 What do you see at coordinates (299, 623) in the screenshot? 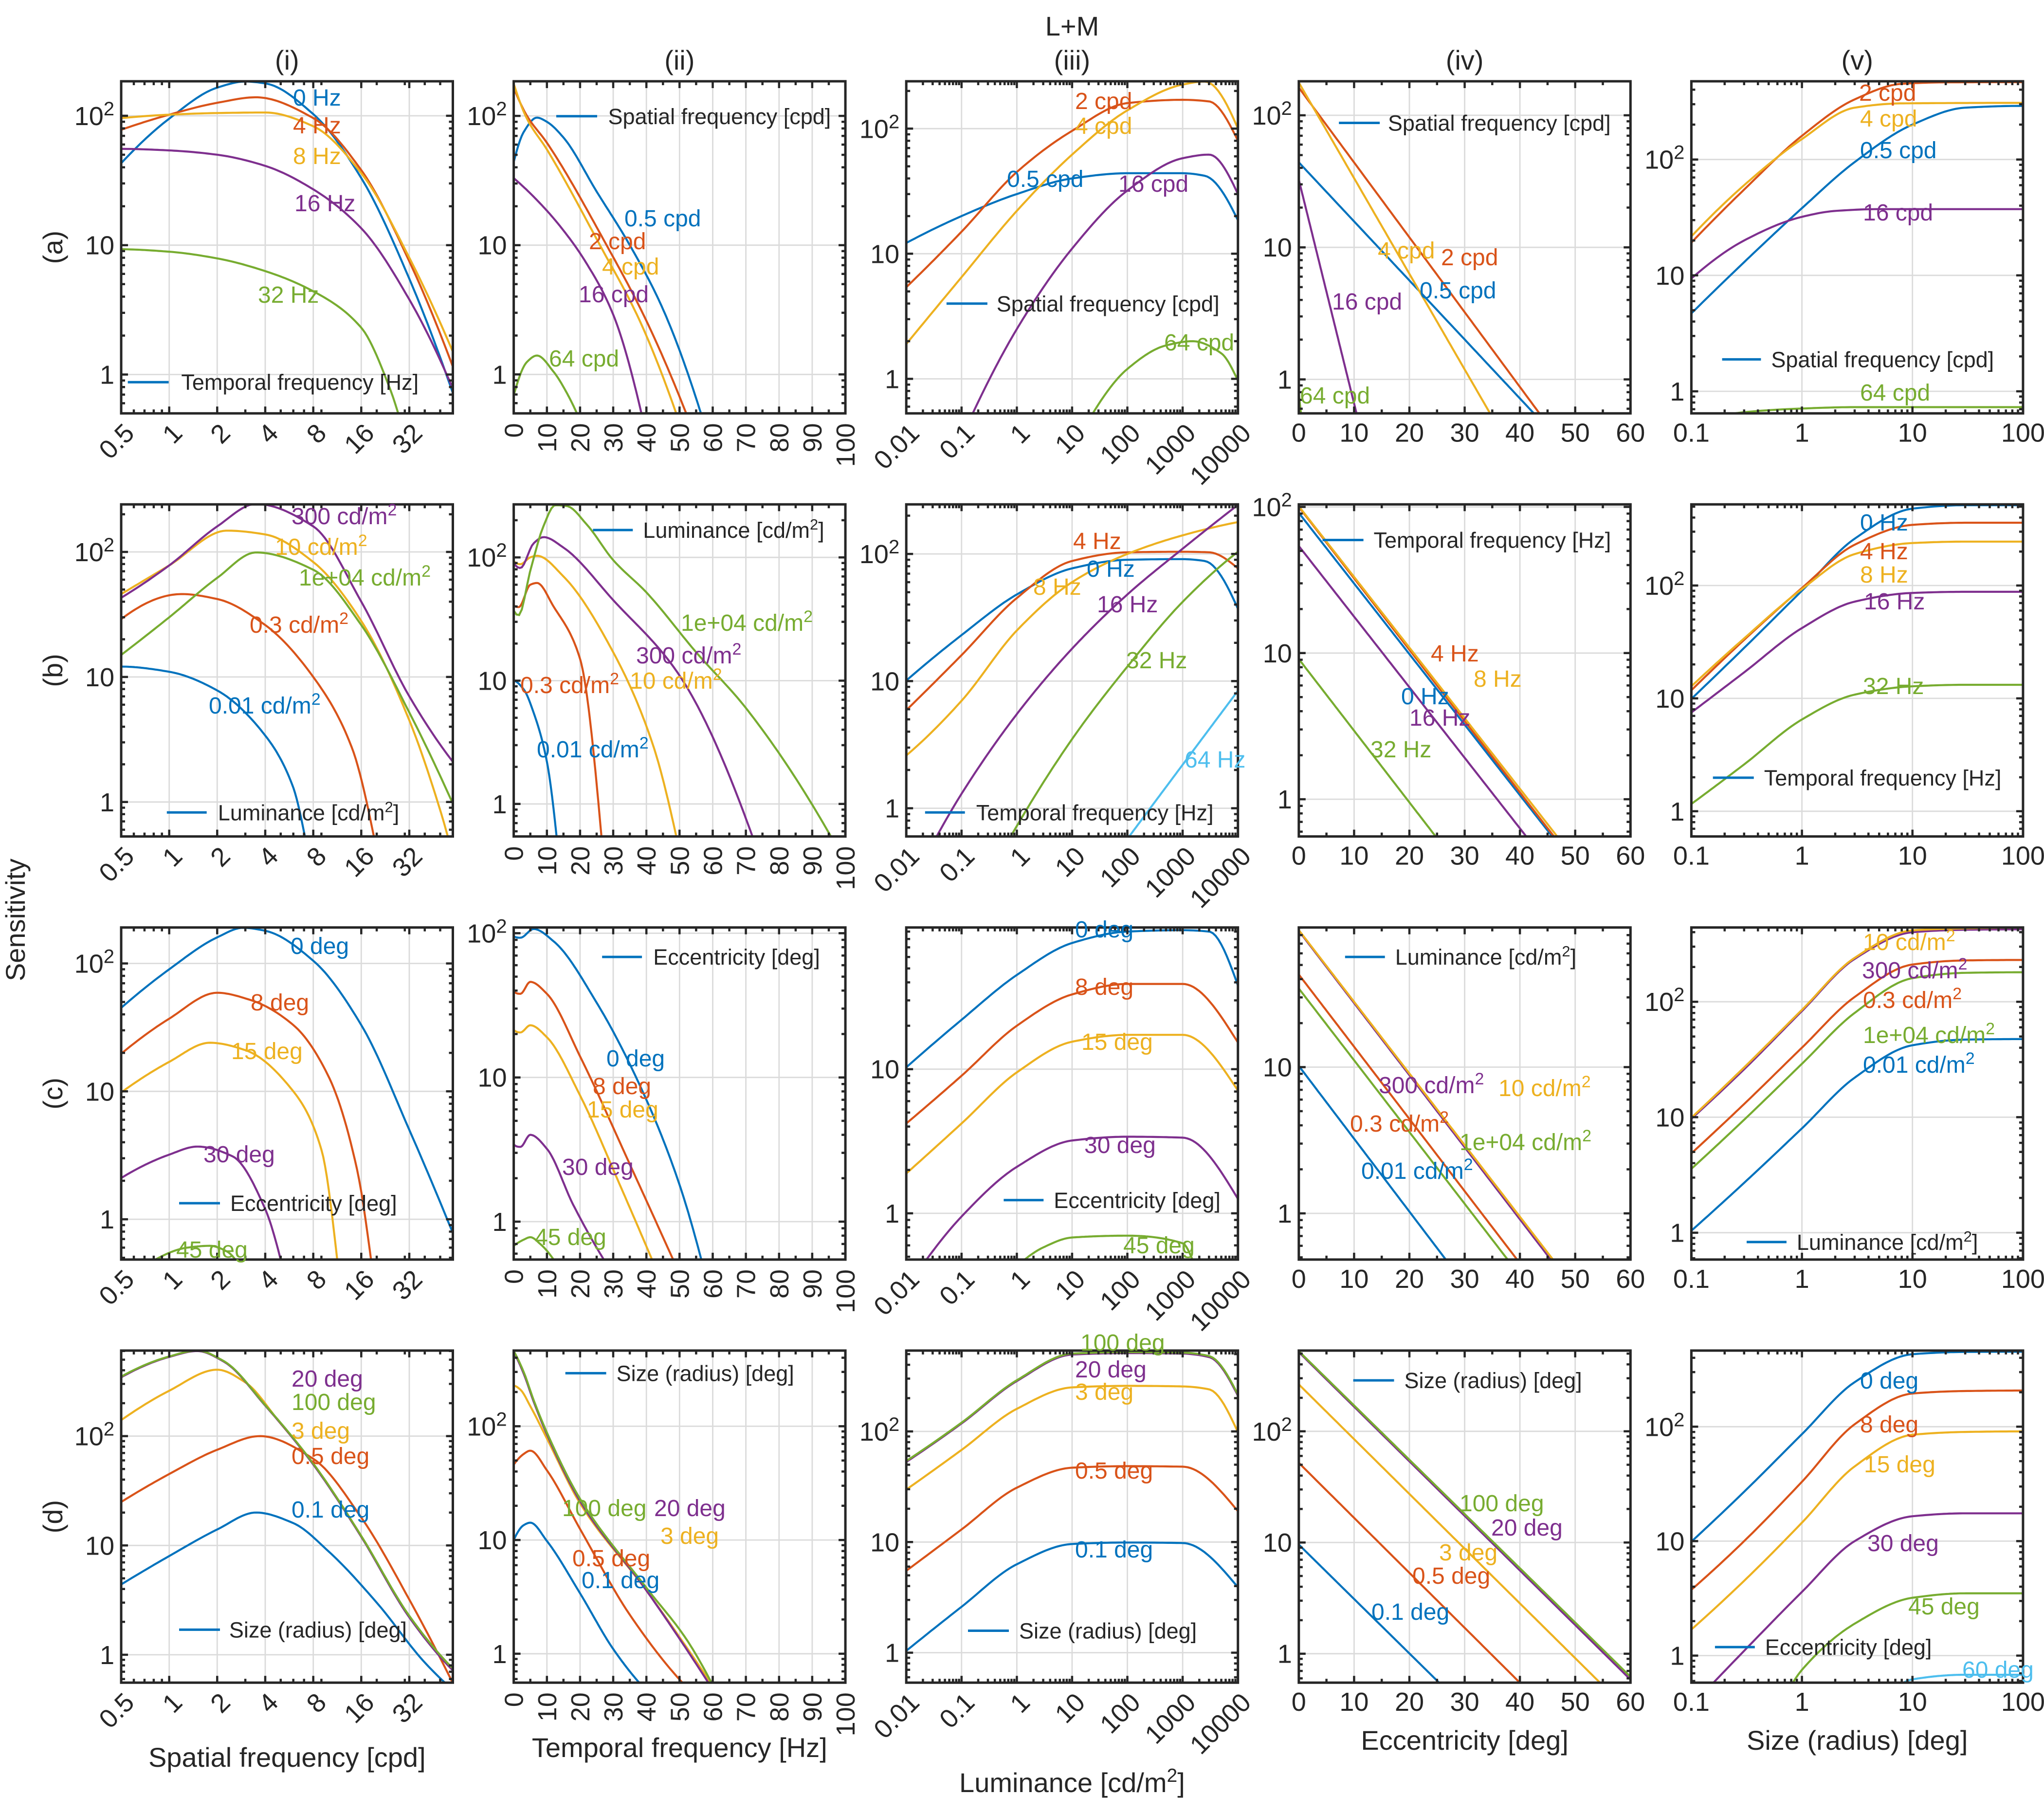
I see `svg-text: 0.3 cd/m2` at bounding box center [299, 623].